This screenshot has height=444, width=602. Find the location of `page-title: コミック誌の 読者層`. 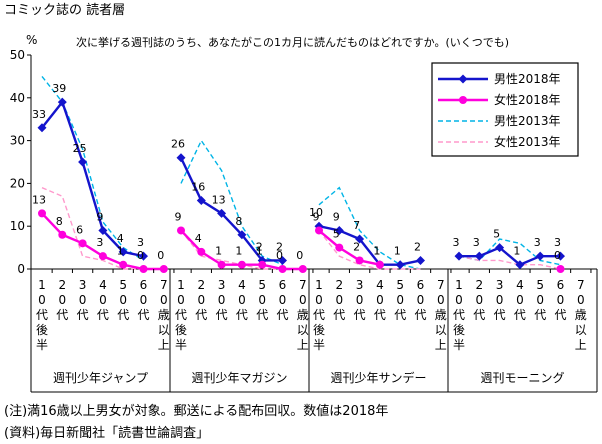

page-title: コミック誌の 読者層 is located at coordinates (64, 10).